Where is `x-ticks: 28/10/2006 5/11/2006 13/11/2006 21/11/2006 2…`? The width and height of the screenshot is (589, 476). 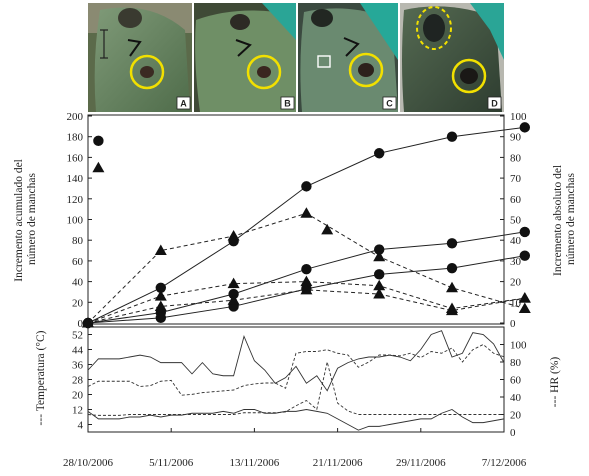
x-ticks: 28/10/2006 5/11/2006 13/11/2006 21/11/2006 2… is located at coordinates (295, 448).